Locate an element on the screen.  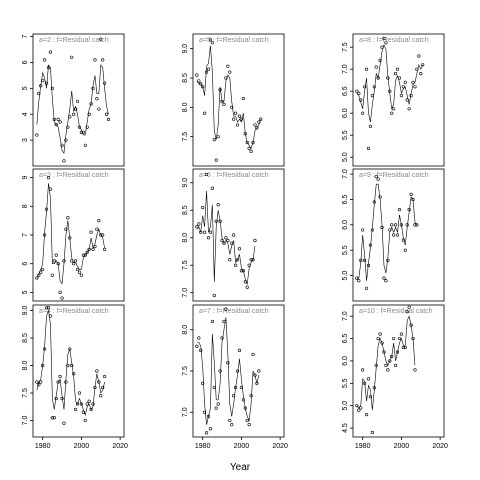
y-tick-label: 7.5 is located at coordinates (25, 393).